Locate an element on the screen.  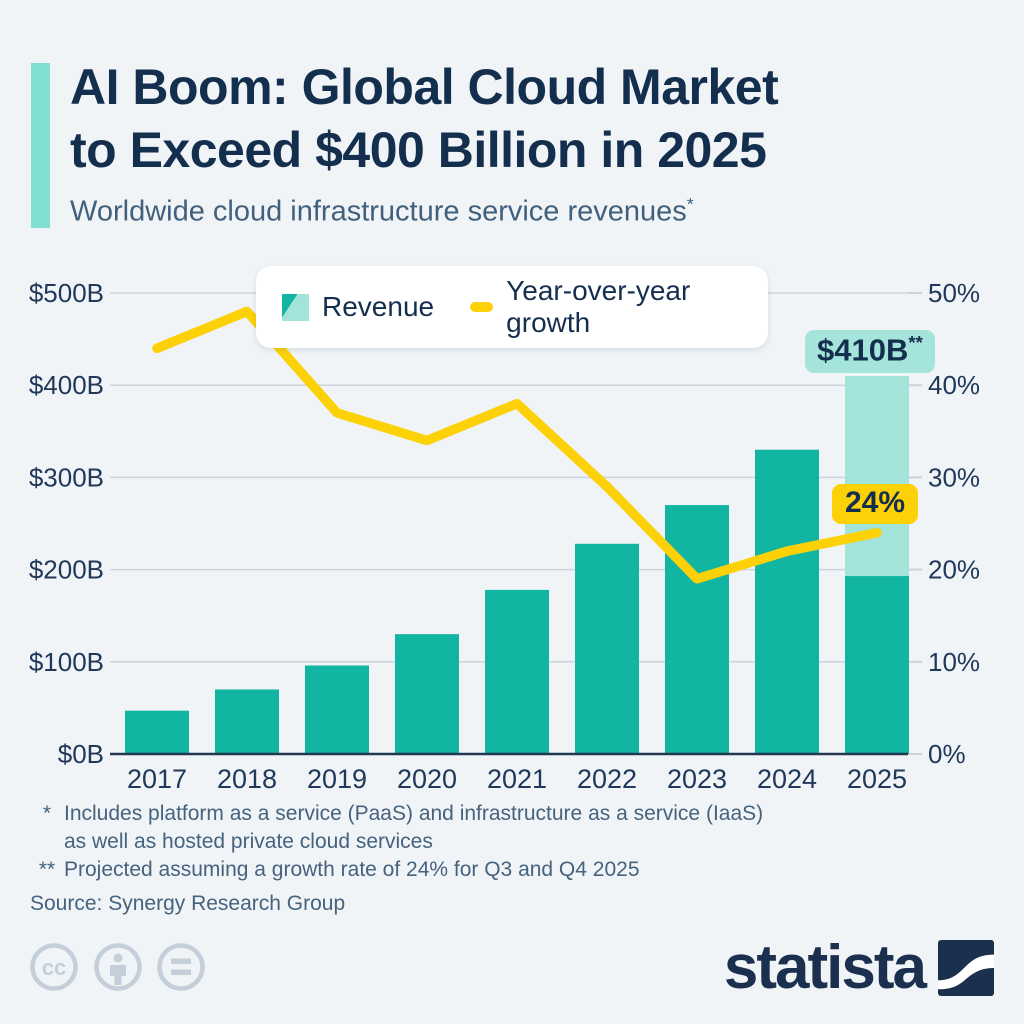
subtitle-footnote-marker: * is located at coordinates (690, 204).